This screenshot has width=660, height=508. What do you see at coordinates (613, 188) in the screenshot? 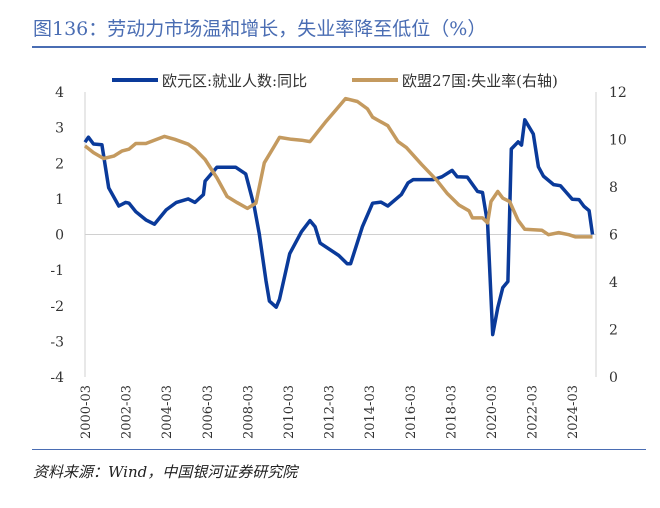
I see `right-tick-label: 8` at bounding box center [613, 188].